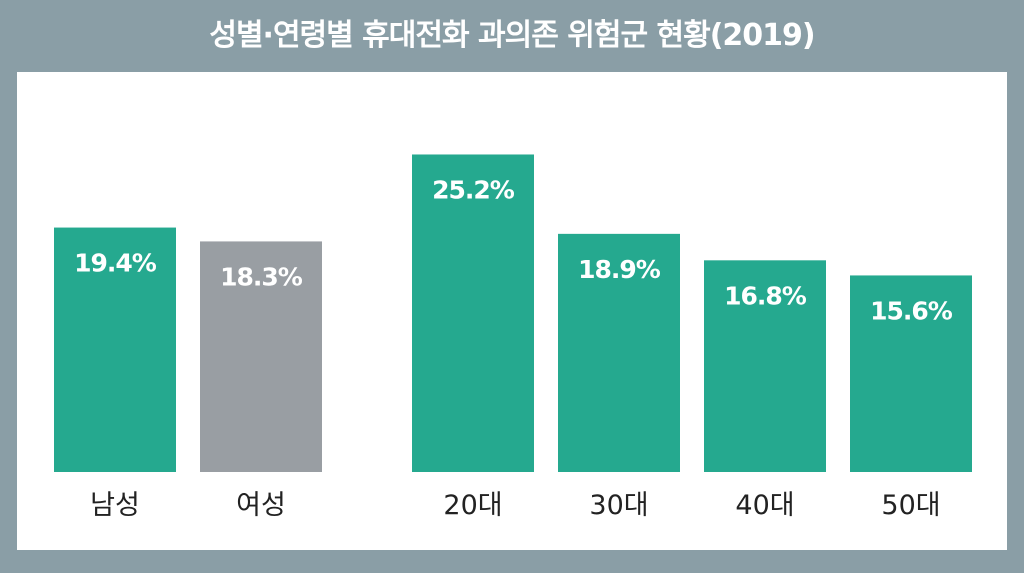 Image resolution: width=1024 pixels, height=573 pixels. I want to click on bar-30대, so click(619, 352).